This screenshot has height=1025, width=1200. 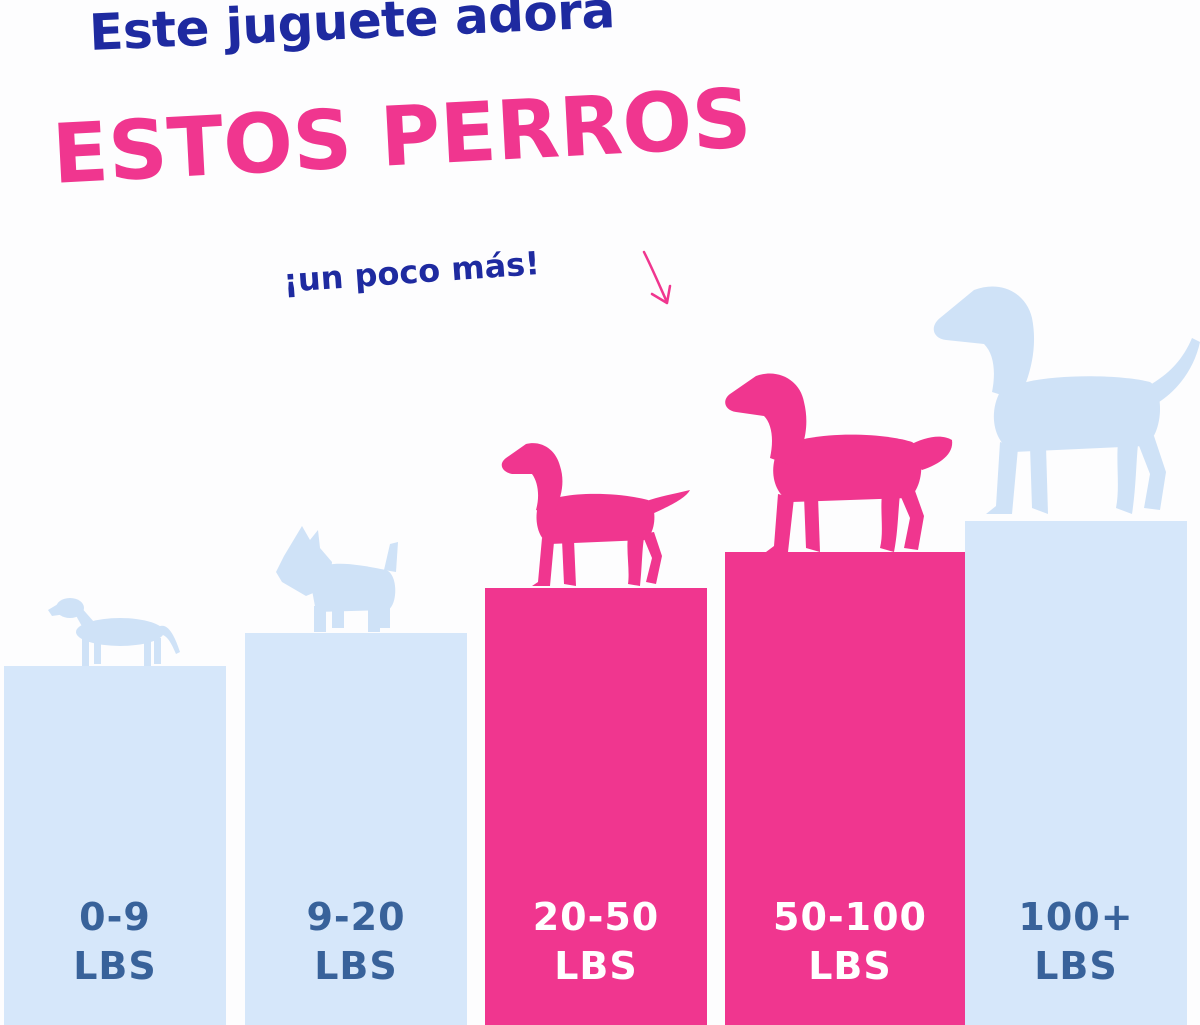 What do you see at coordinates (115, 845) in the screenshot?
I see `bar-0-9-lbs: 0-9 LBS` at bounding box center [115, 845].